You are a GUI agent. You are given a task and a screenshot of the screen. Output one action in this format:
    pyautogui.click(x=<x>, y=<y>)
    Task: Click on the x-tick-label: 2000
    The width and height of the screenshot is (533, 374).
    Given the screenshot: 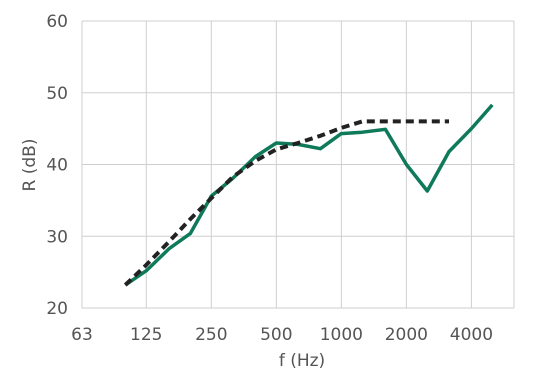 What is the action you would take?
    pyautogui.click(x=406, y=335)
    